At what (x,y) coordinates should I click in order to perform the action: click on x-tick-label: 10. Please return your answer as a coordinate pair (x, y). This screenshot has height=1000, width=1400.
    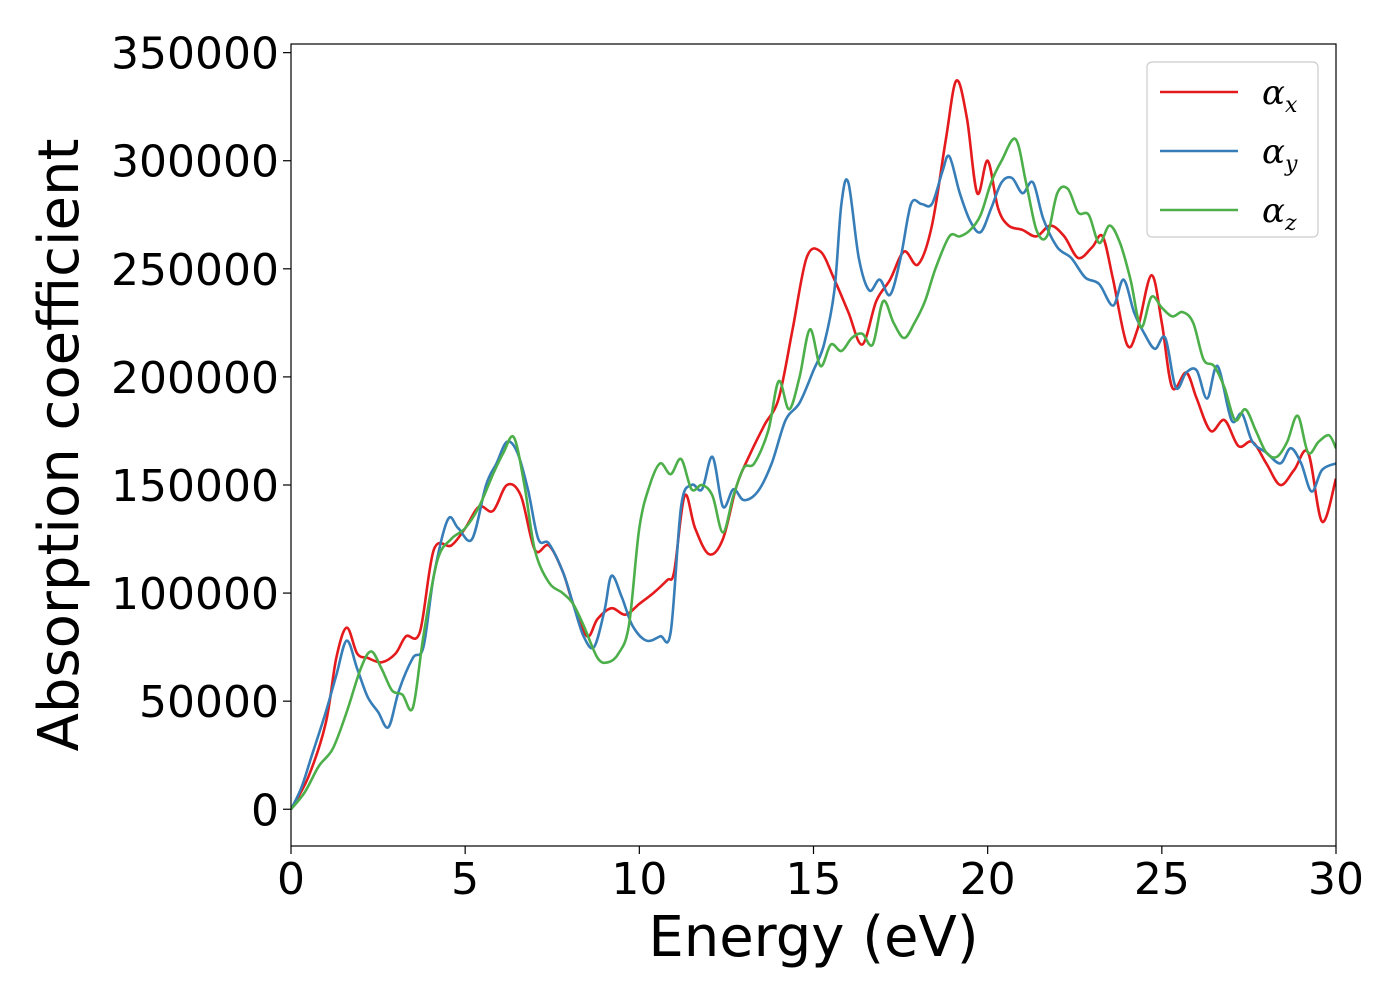
    Looking at the image, I should click on (639, 879).